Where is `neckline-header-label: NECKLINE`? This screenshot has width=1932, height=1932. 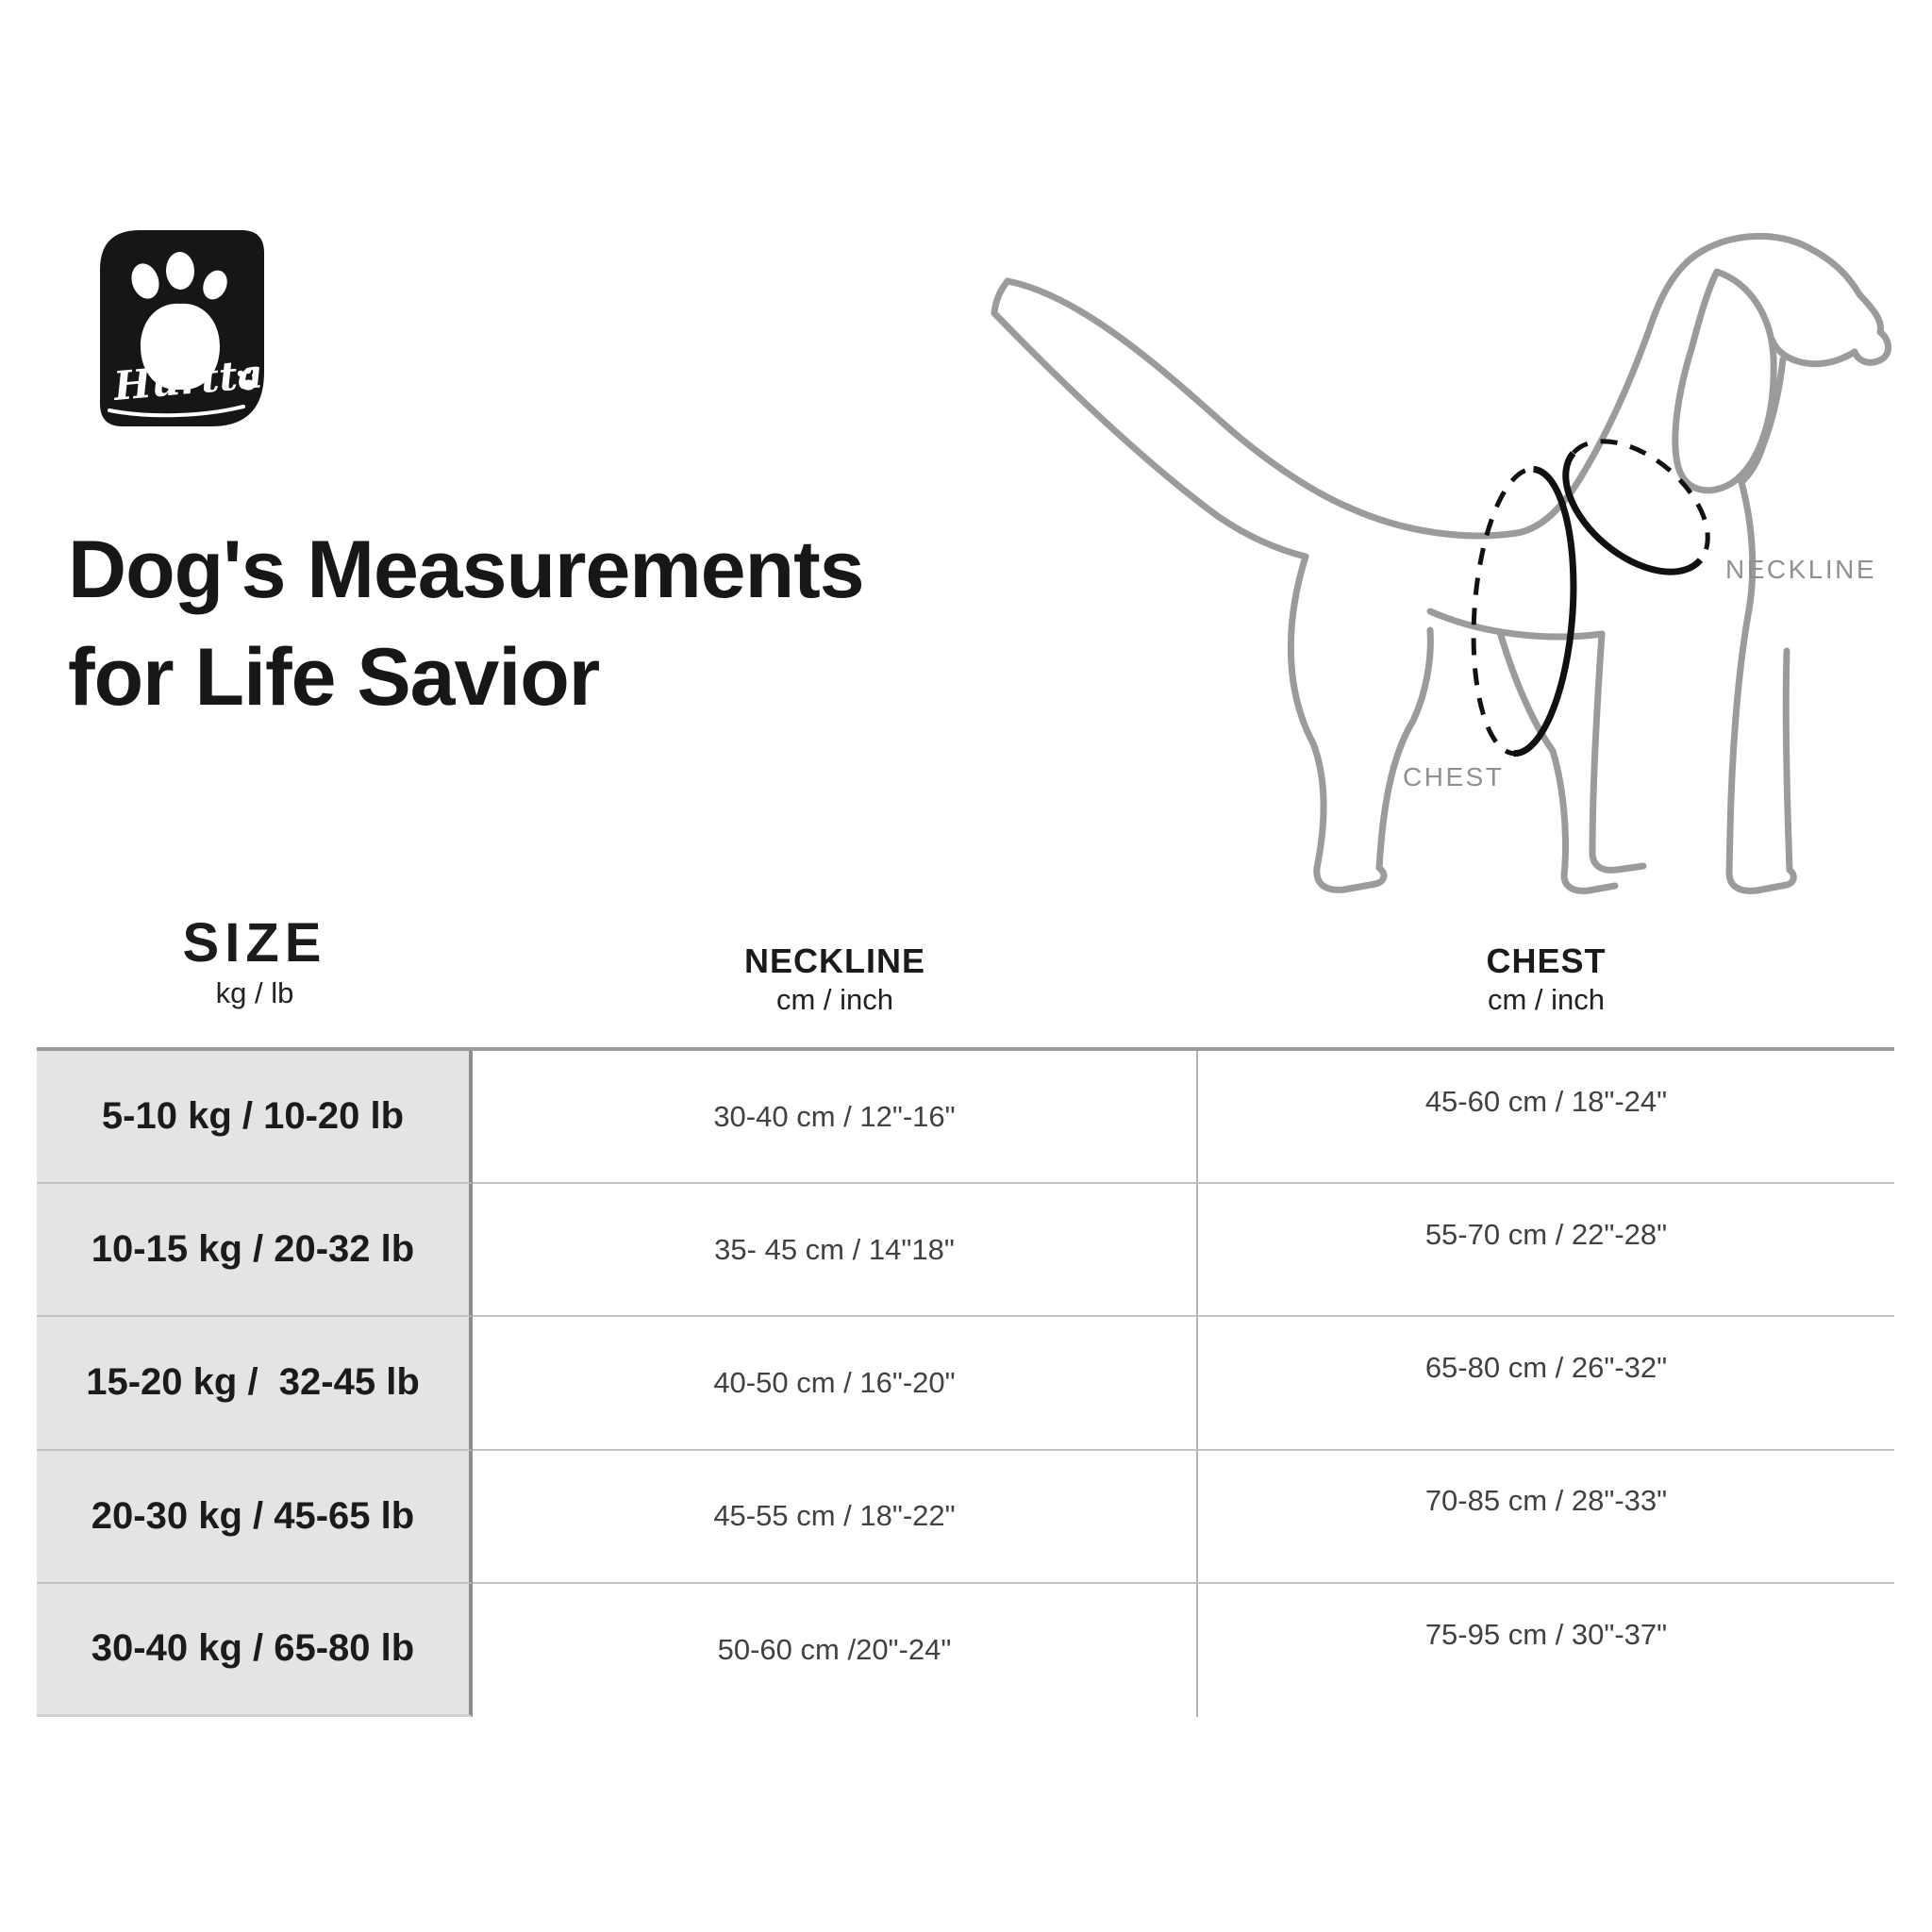 neckline-header-label: NECKLINE is located at coordinates (834, 960).